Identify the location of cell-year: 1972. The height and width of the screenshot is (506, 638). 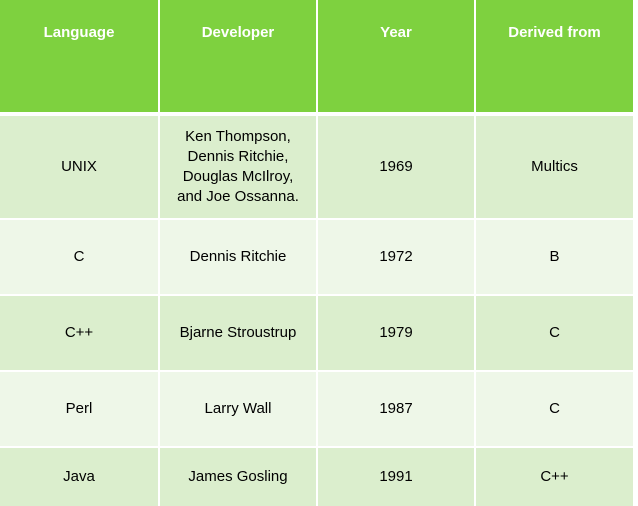
(396, 256).